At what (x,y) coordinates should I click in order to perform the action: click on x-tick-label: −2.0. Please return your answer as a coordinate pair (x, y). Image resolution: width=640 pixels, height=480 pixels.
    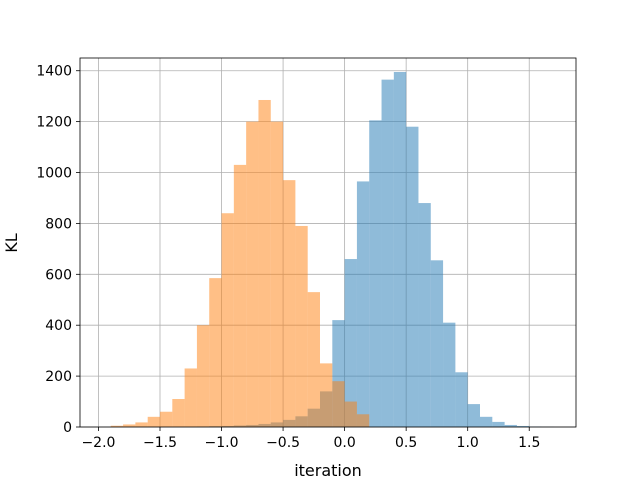
    Looking at the image, I should click on (98, 443).